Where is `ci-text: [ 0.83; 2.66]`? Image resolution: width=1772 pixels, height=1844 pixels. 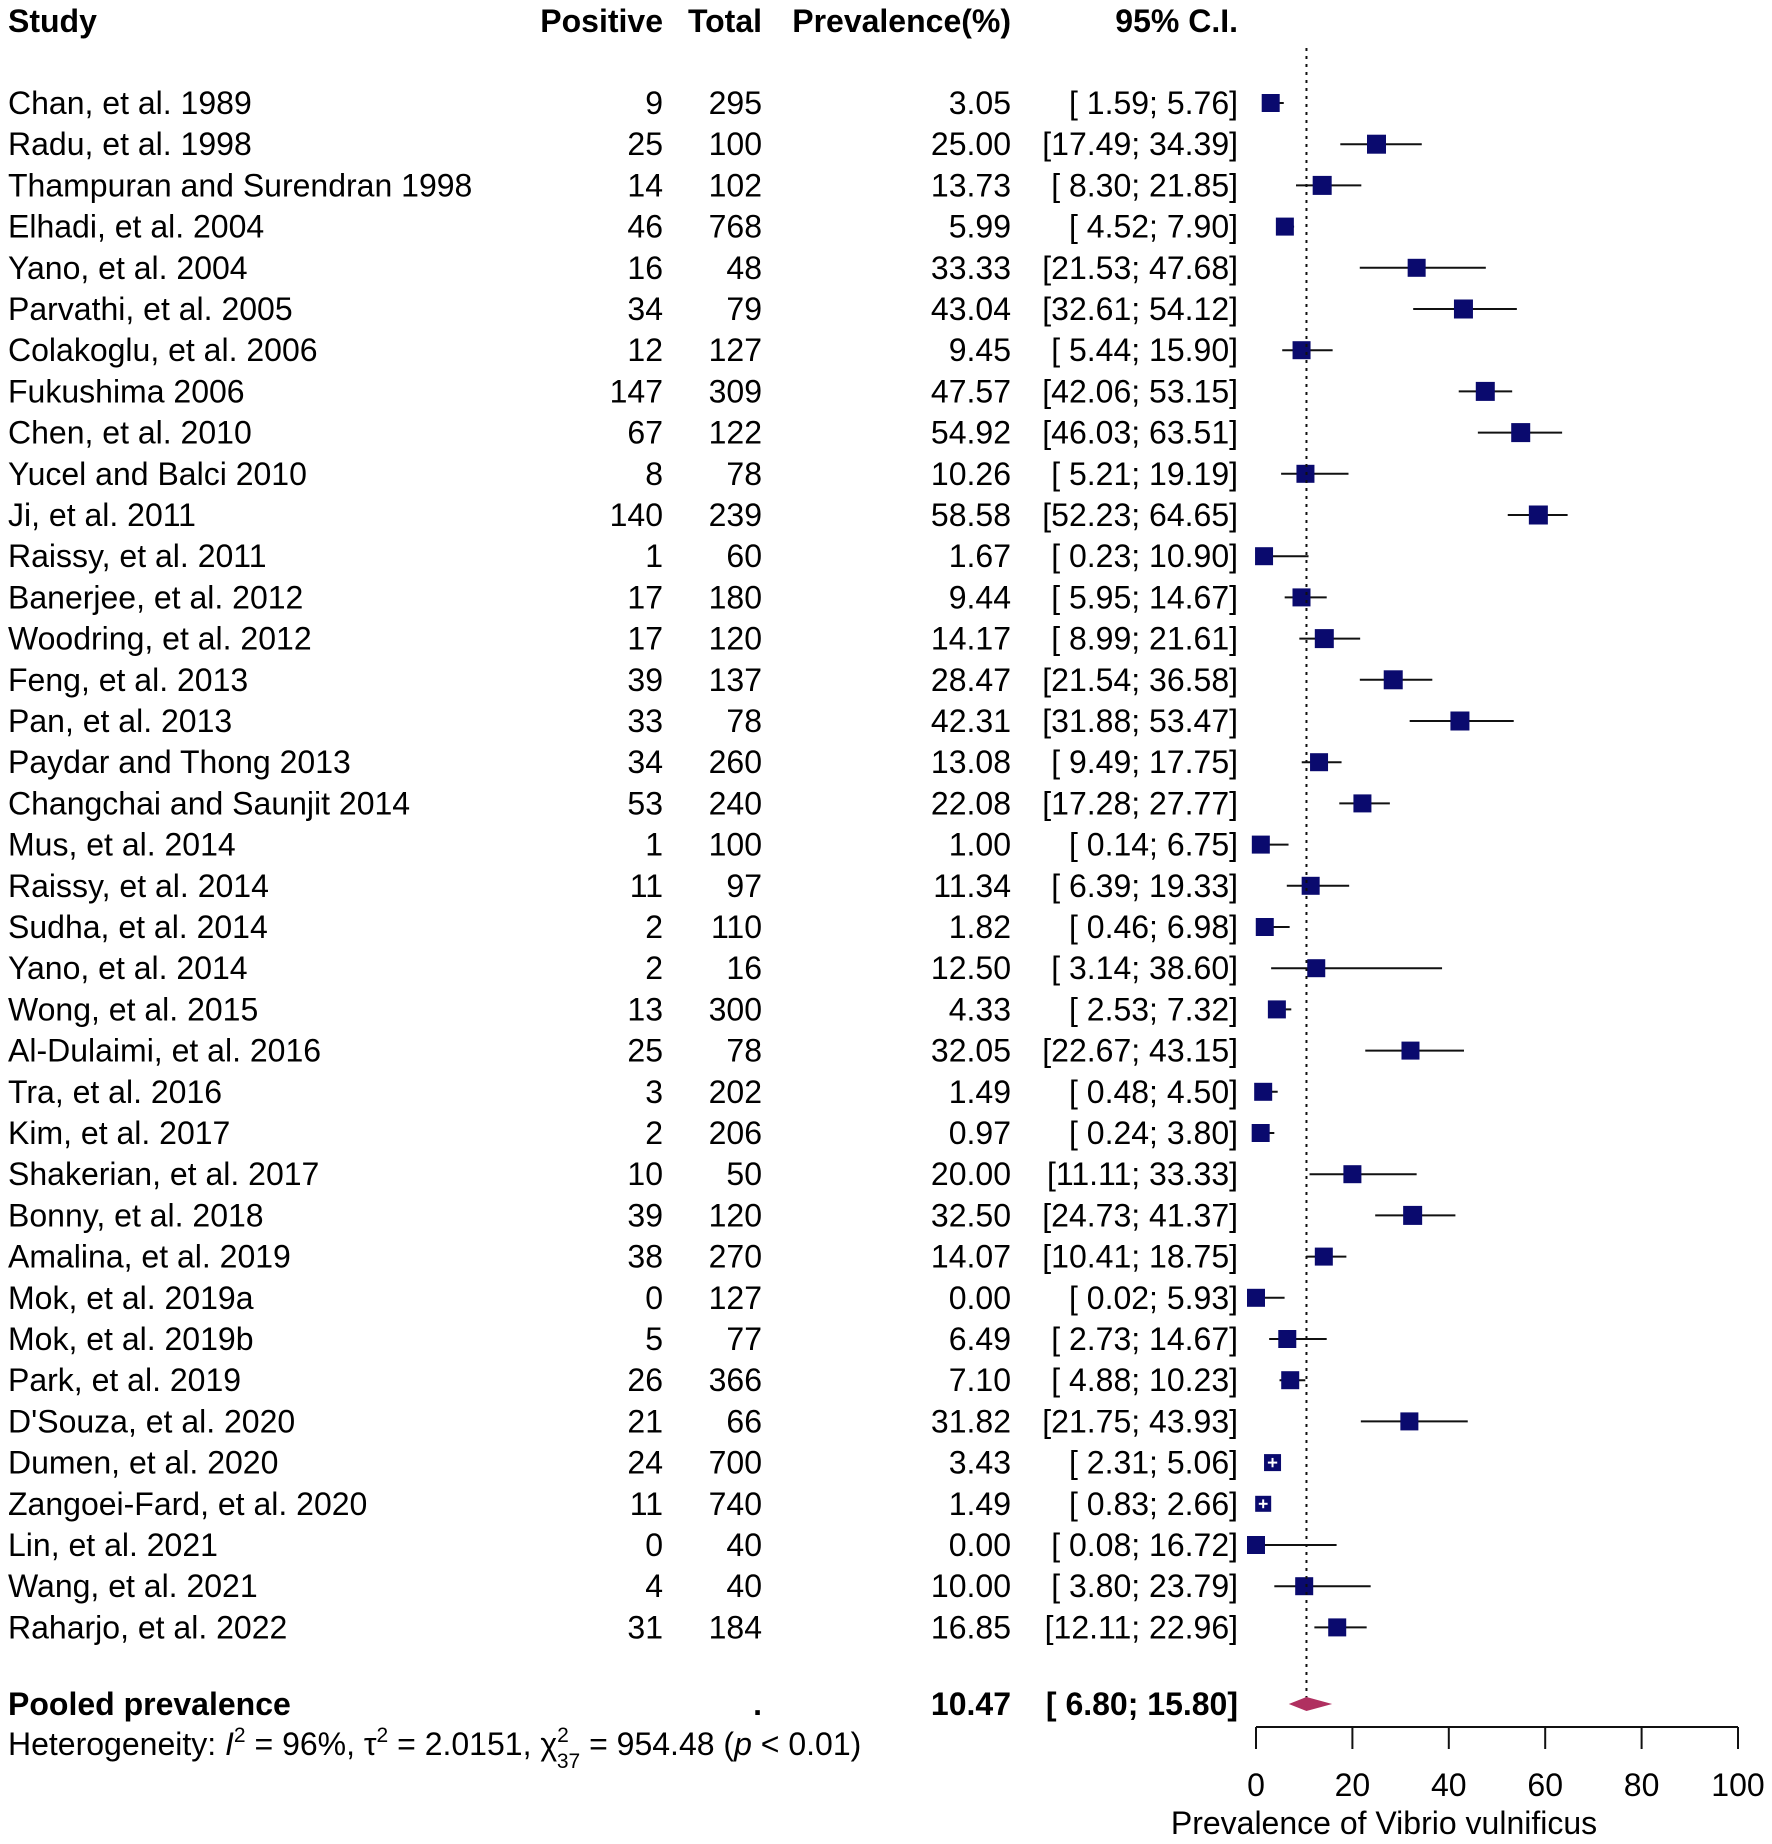 ci-text: [ 0.83; 2.66] is located at coordinates (1153, 1504).